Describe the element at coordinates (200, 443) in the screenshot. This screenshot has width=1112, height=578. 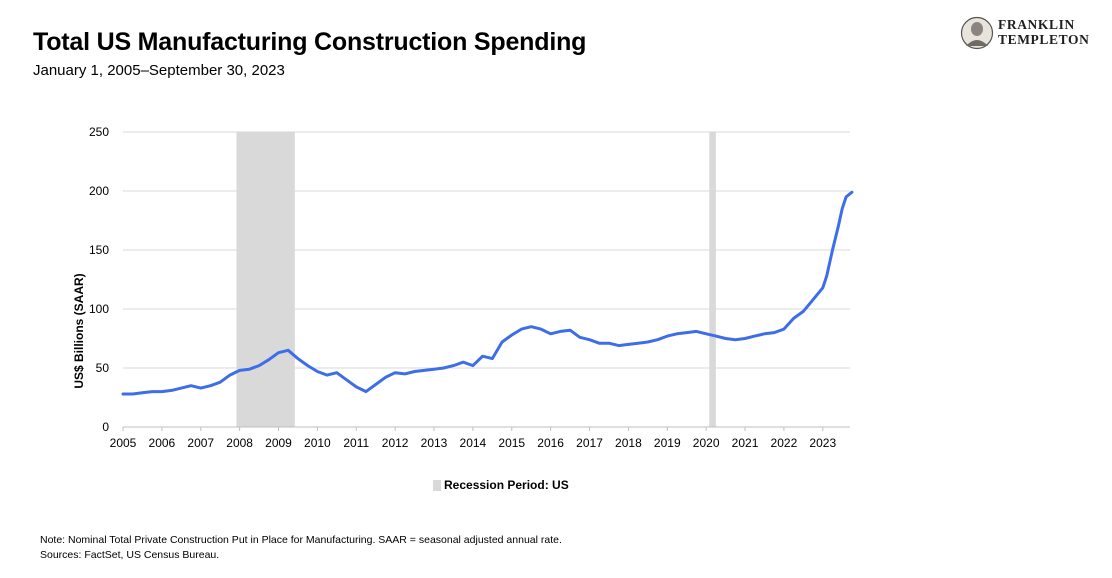
I see `x-tick-label: 2007` at that location.